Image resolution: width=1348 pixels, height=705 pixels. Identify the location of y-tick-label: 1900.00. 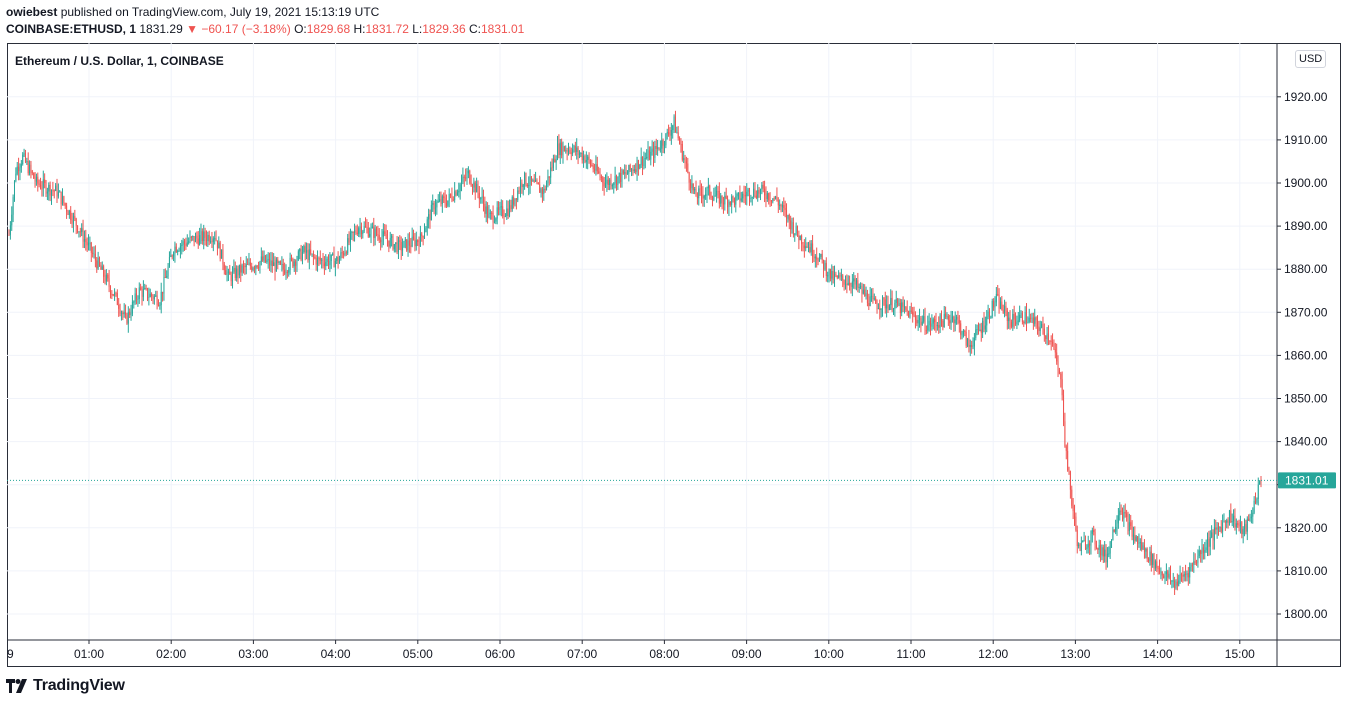
(1306, 183).